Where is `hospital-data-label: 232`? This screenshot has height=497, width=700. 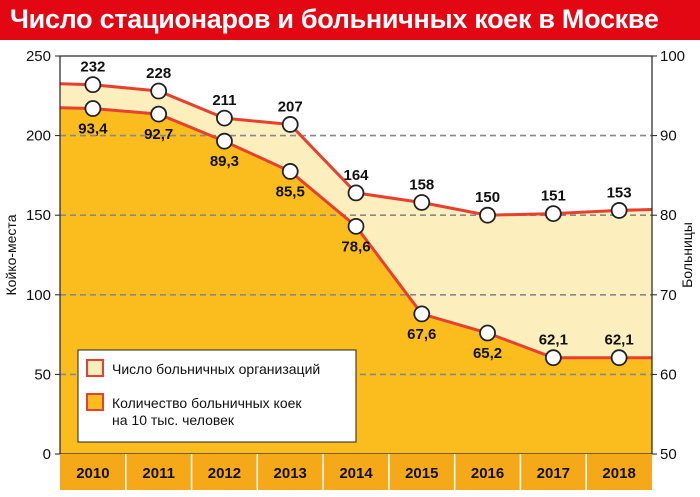
hospital-data-label: 232 is located at coordinates (92, 67).